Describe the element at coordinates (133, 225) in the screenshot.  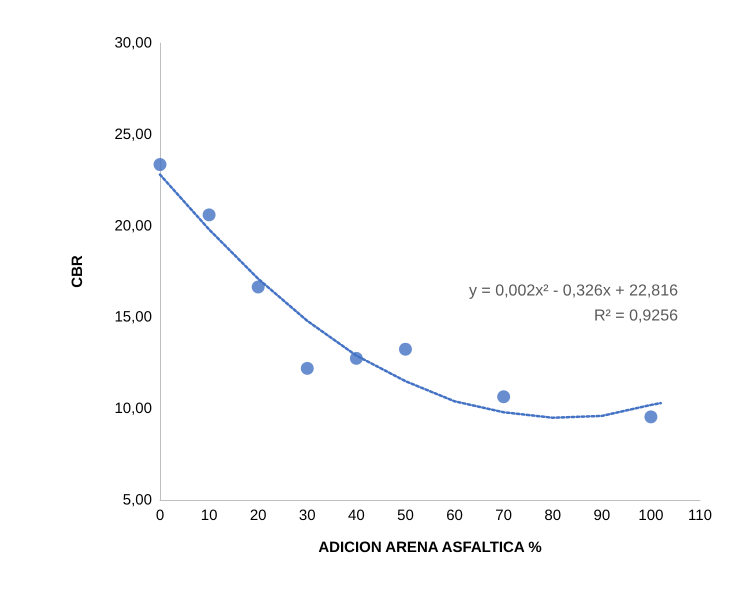
I see `y-tick-label: 20,00` at that location.